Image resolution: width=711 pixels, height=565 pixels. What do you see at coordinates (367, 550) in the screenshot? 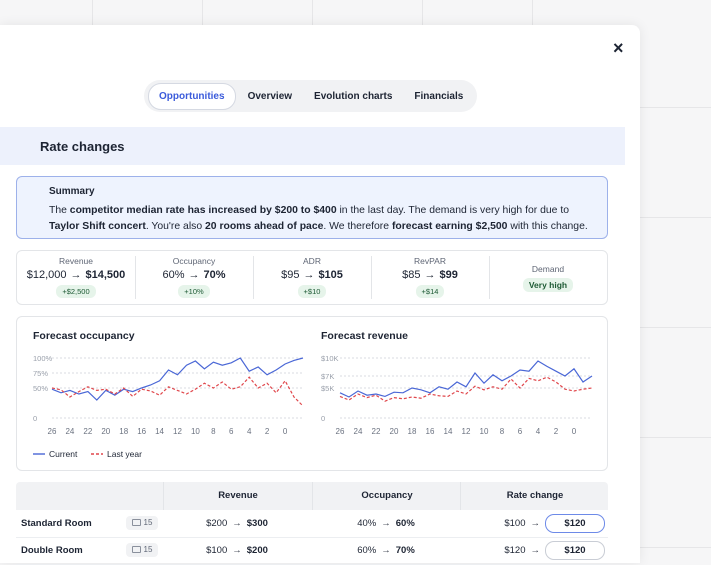
I see `cell-from: 60%` at bounding box center [367, 550].